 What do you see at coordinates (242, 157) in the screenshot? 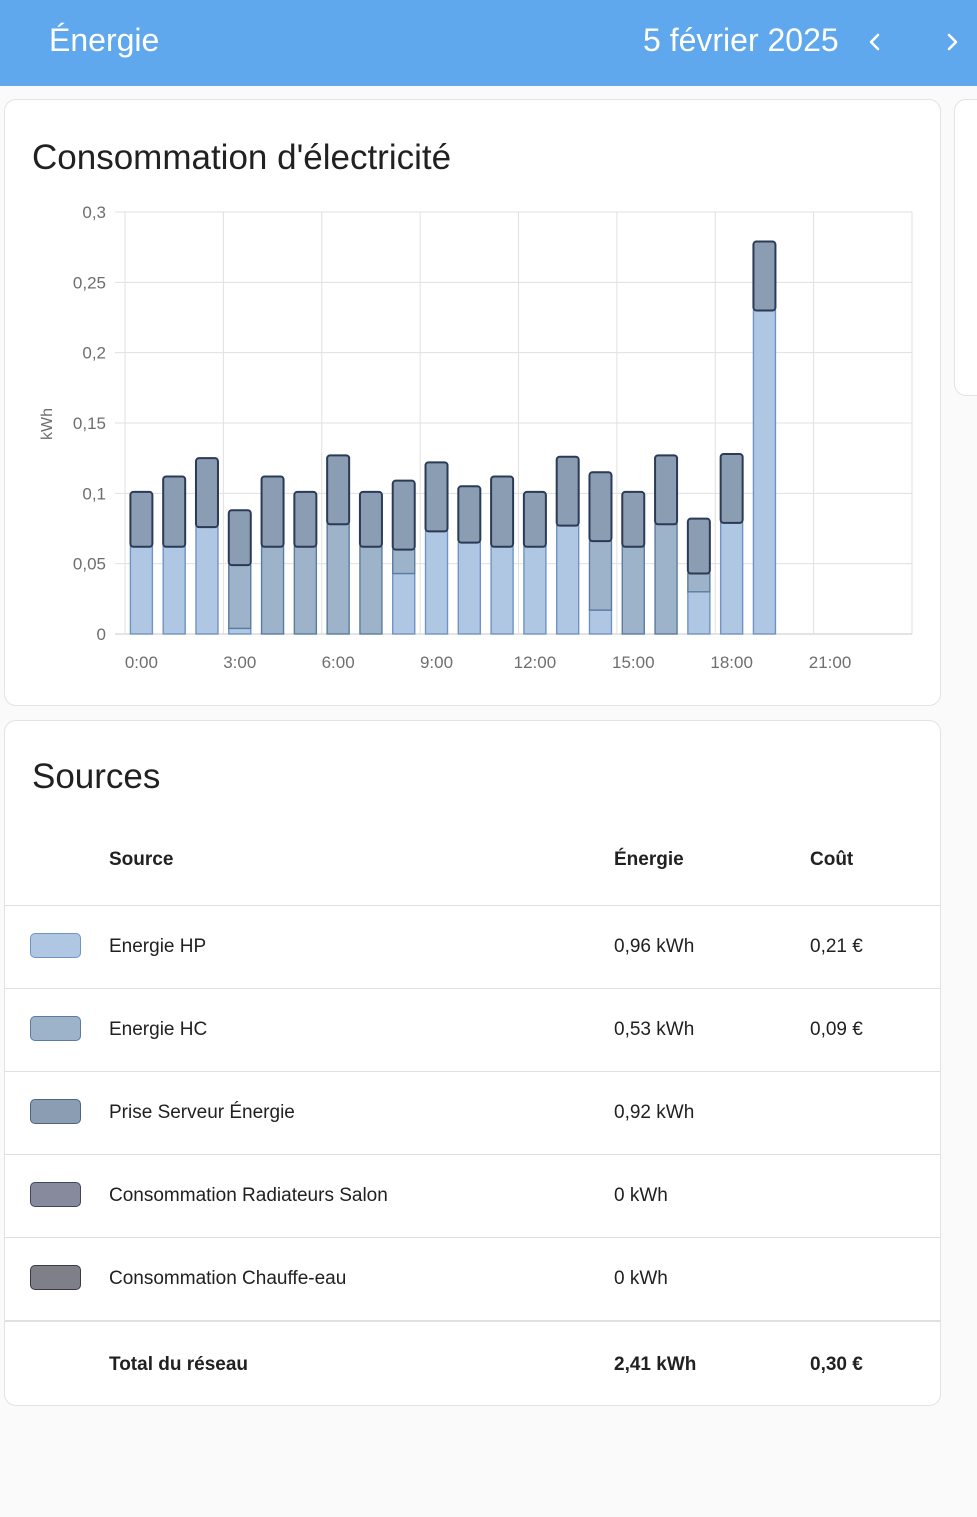
I see `chart-title: Consommation d'électricité` at bounding box center [242, 157].